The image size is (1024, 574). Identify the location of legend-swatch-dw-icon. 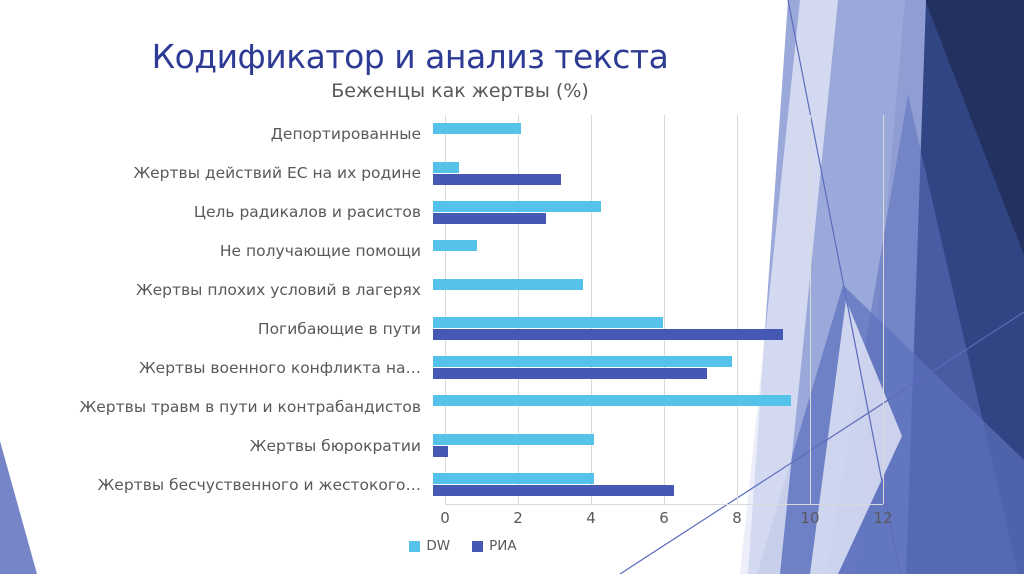
(415, 546).